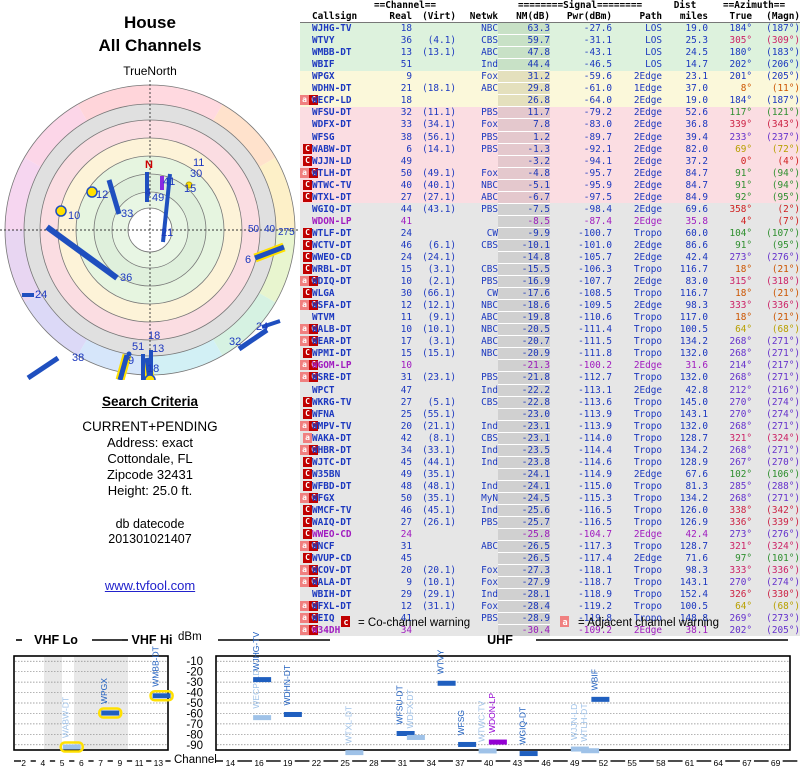 Image resolution: width=800 pixels, height=768 pixels. What do you see at coordinates (150, 585) in the screenshot?
I see `tvfool-link: www.tvfool.com` at bounding box center [150, 585].